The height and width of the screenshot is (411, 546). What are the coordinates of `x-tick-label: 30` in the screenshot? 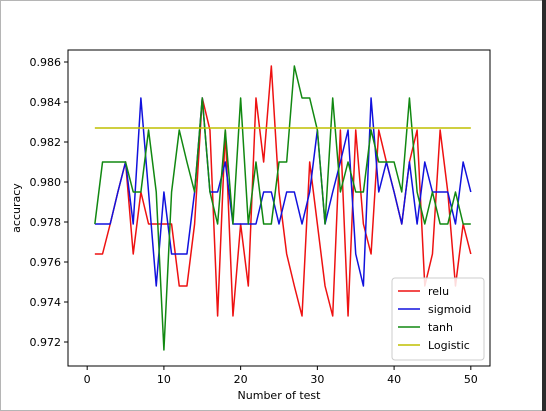 It's located at (317, 379).